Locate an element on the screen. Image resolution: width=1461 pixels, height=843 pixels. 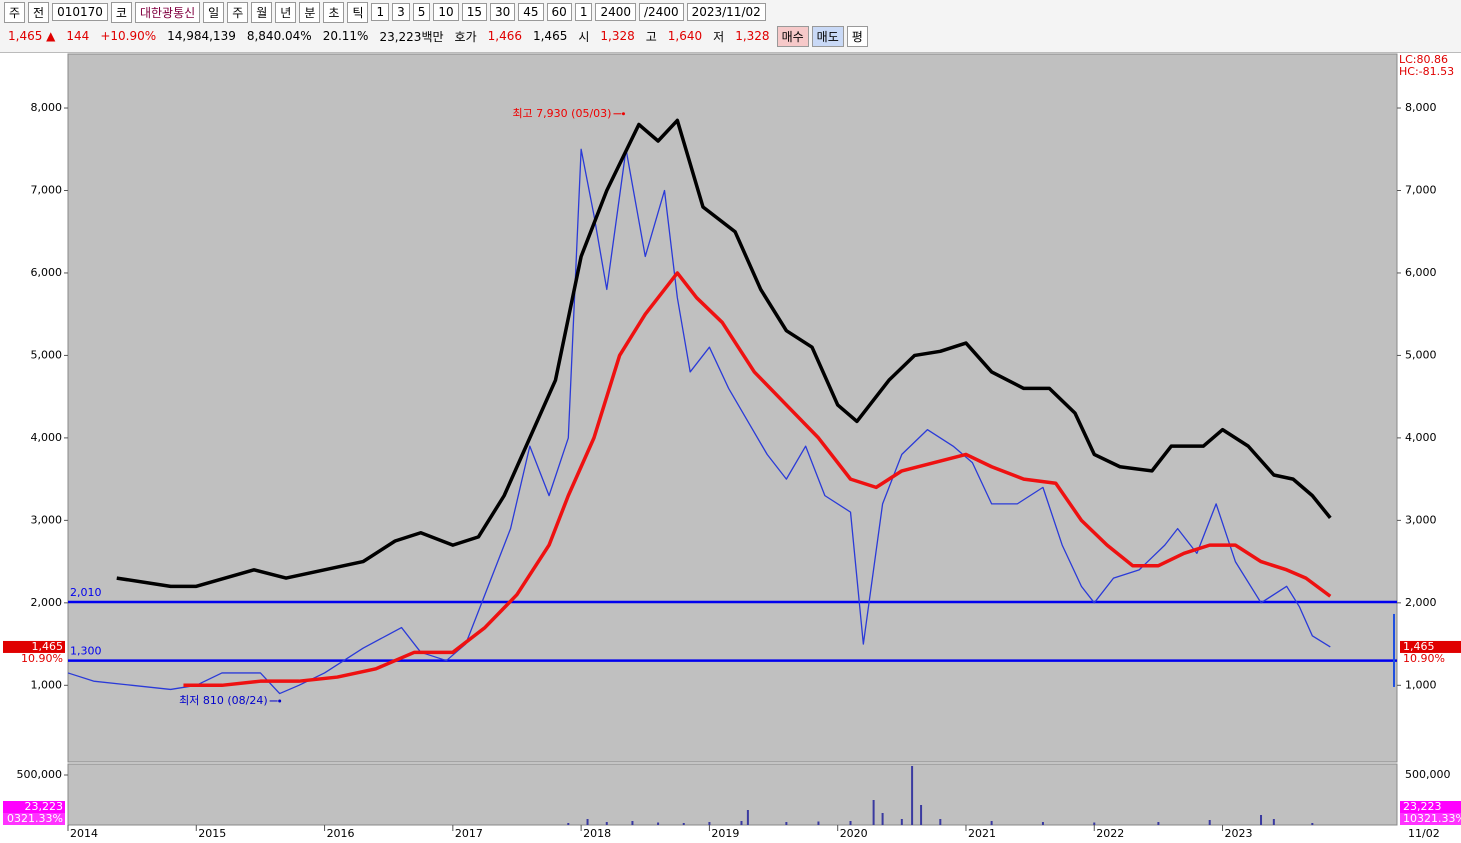
quote-field: 1,640 is located at coordinates (685, 36).